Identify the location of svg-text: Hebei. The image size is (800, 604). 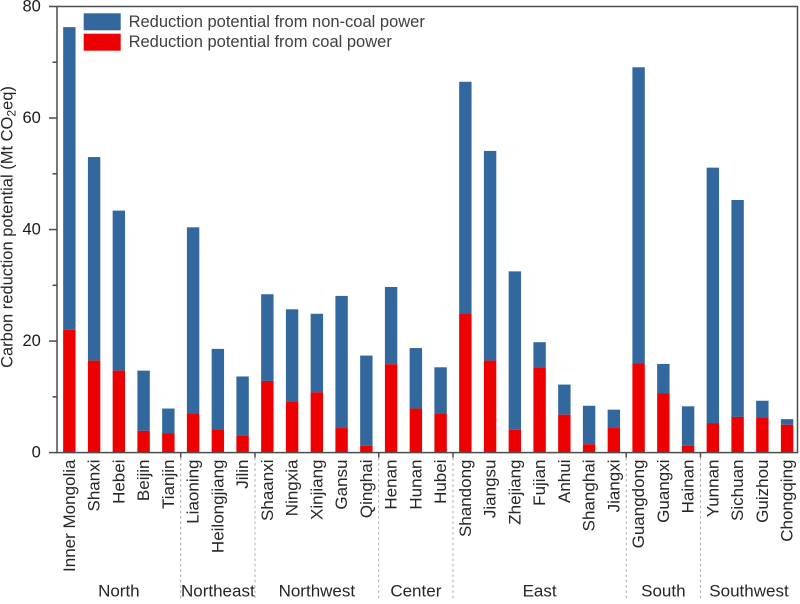
(118, 482).